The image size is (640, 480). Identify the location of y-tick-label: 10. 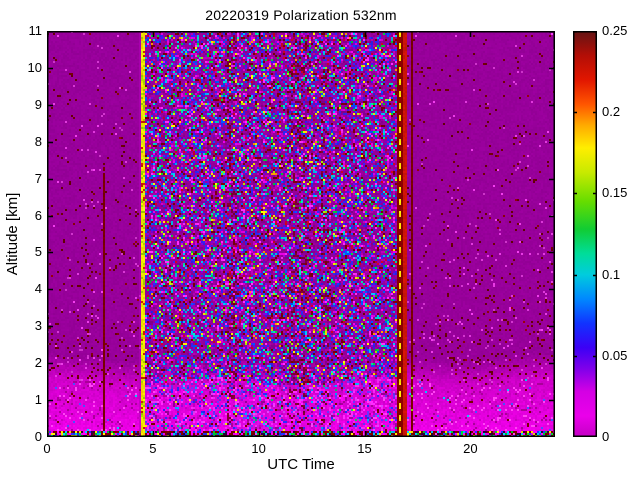
(34, 67).